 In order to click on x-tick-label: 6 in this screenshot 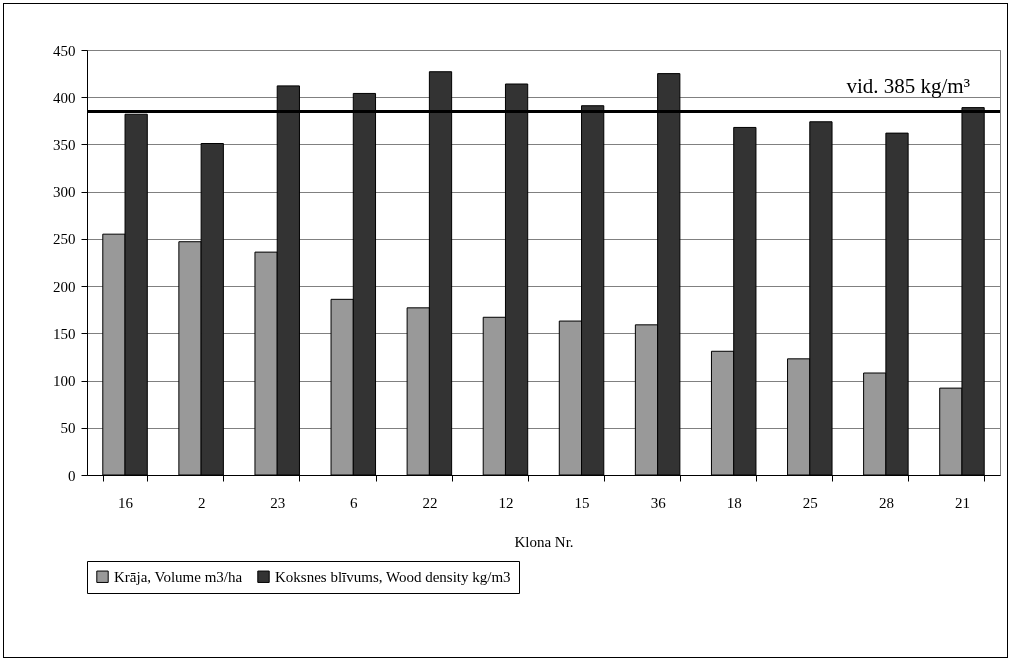, I will do `click(354, 502)`.